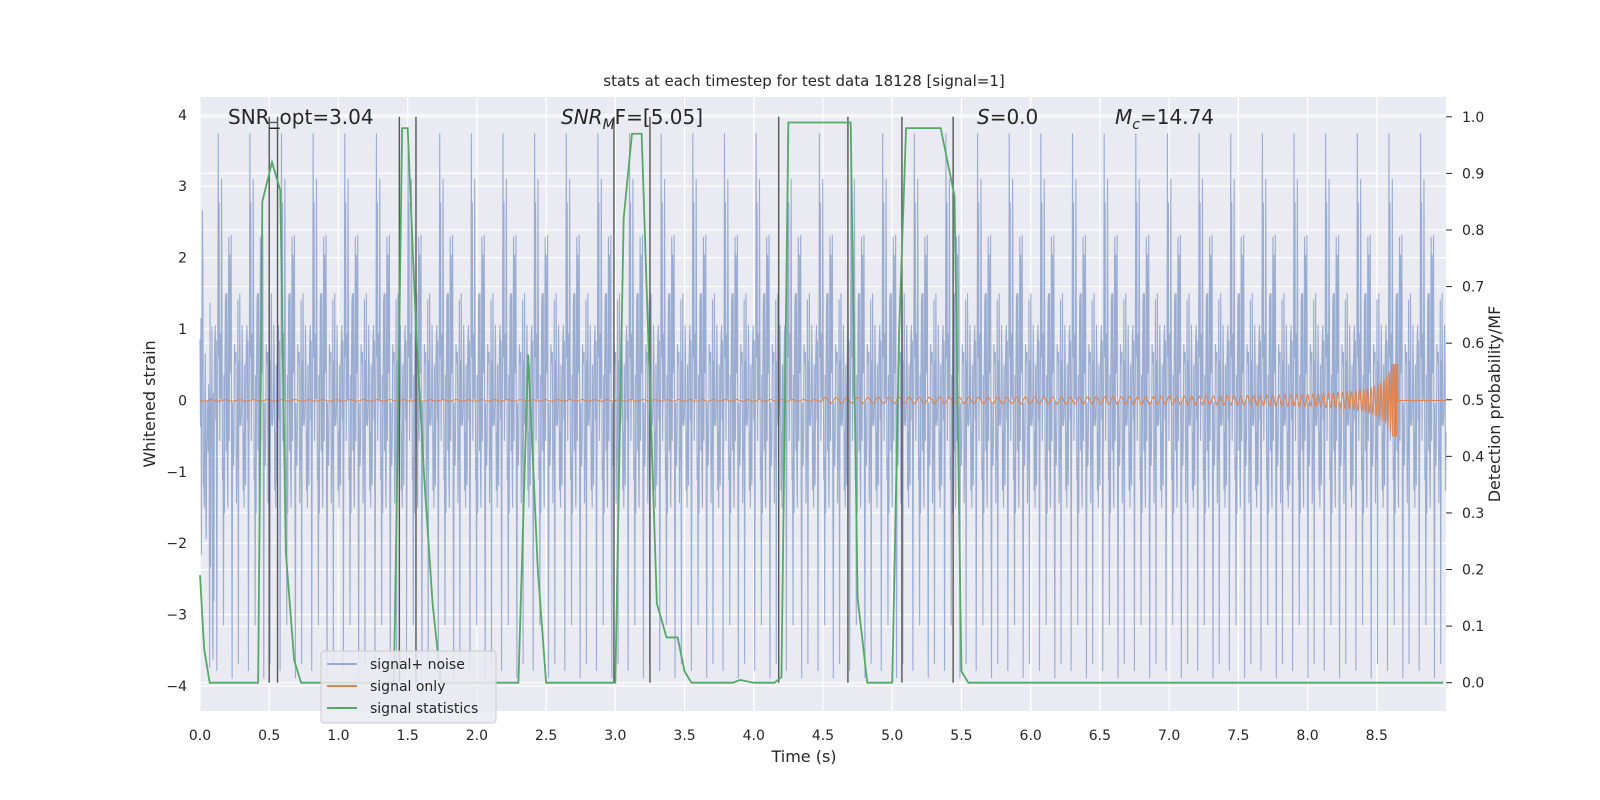 The height and width of the screenshot is (800, 1600). What do you see at coordinates (1473, 344) in the screenshot?
I see `y-right-tick-label-4: 0.6` at bounding box center [1473, 344].